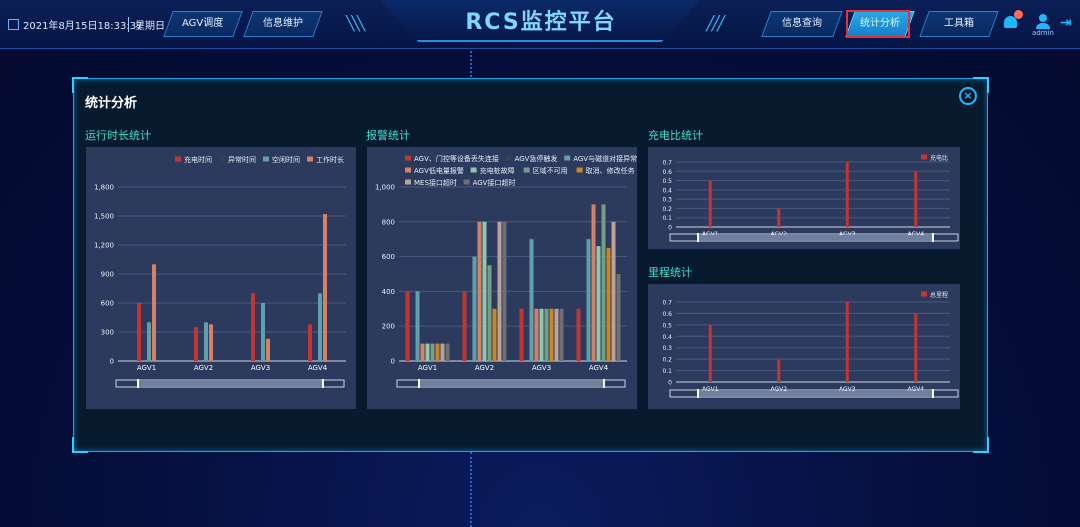 This screenshot has width=1080, height=527. What do you see at coordinates (667, 303) in the screenshot?
I see `y-tick-label: 0.7` at bounding box center [667, 303].